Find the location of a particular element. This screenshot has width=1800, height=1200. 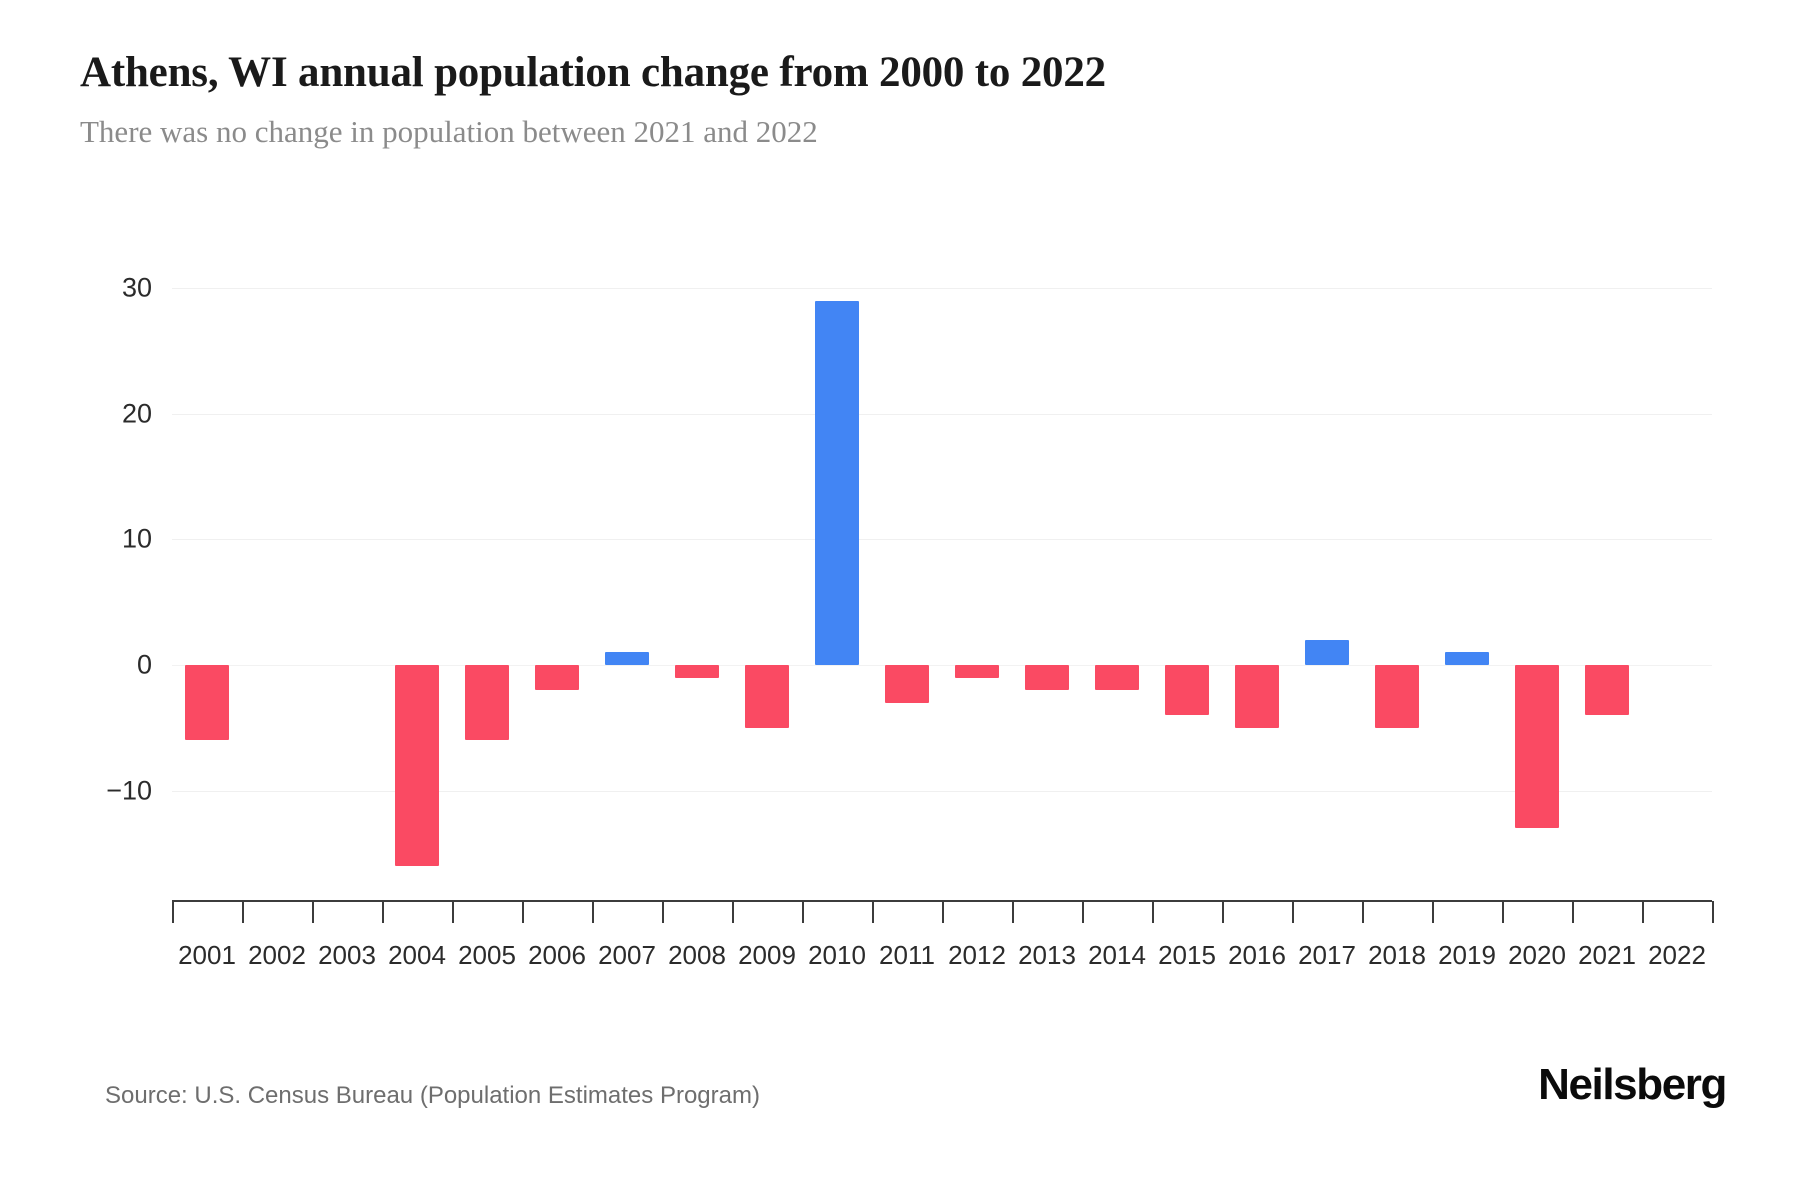

x-axis-tick-label: 2001 is located at coordinates (207, 955).